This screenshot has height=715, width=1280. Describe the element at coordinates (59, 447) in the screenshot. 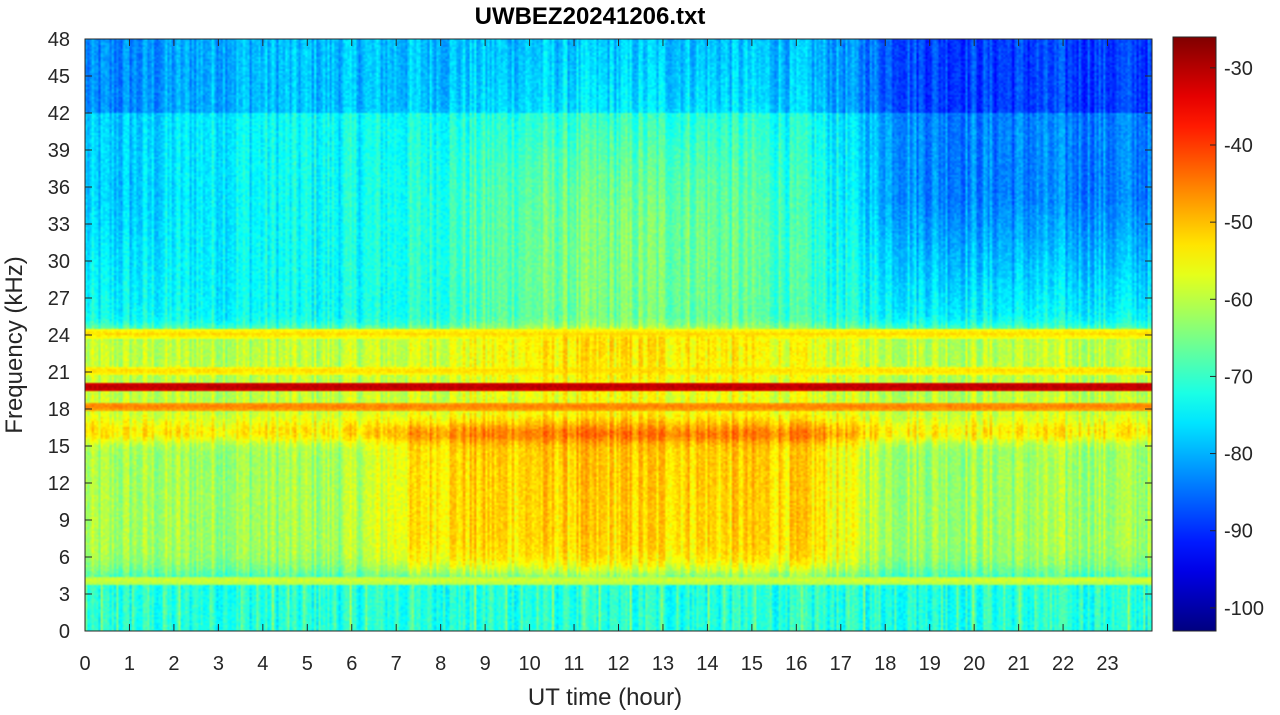

I see `y-tick-label: 15` at that location.